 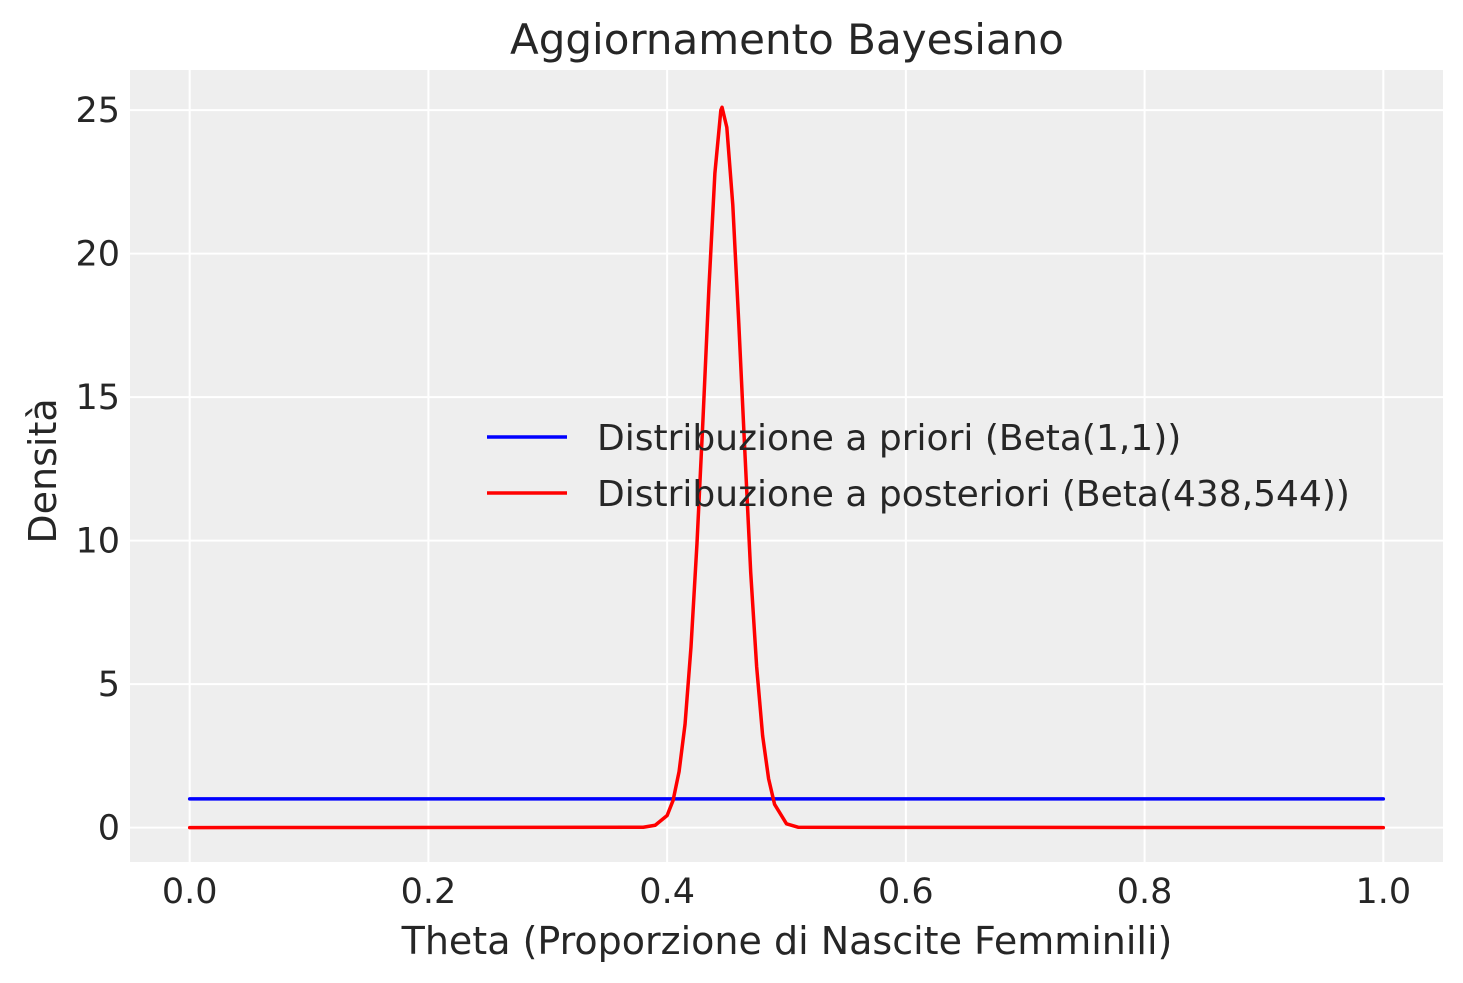 I want to click on legend-label-prior: Distribuzione a priori (Beta(1,1)), so click(x=889, y=438).